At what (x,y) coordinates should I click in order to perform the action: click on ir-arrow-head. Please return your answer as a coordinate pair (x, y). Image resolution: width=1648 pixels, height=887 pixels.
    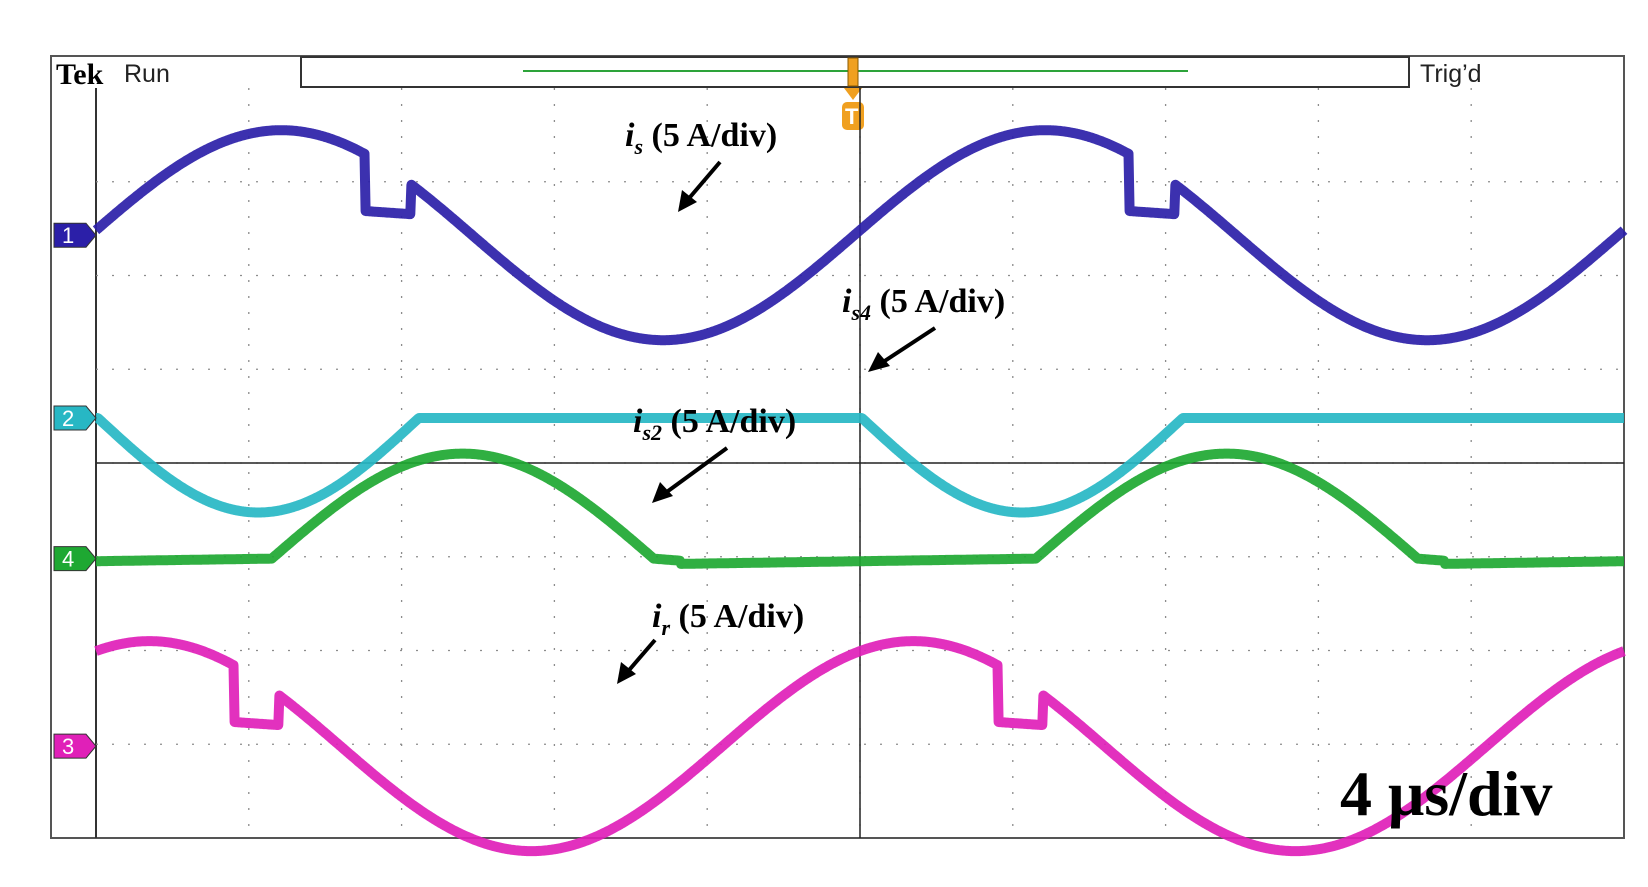
    Looking at the image, I should click on (626, 673).